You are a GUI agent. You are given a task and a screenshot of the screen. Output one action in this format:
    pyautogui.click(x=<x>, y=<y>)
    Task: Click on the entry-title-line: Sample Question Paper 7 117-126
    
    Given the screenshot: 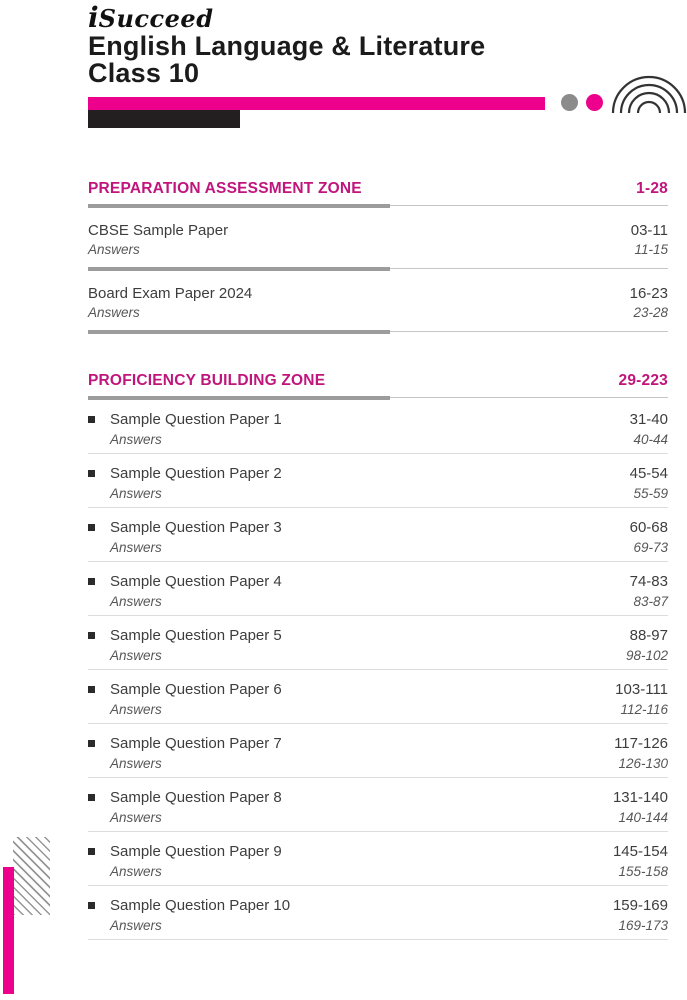 What is the action you would take?
    pyautogui.click(x=378, y=744)
    